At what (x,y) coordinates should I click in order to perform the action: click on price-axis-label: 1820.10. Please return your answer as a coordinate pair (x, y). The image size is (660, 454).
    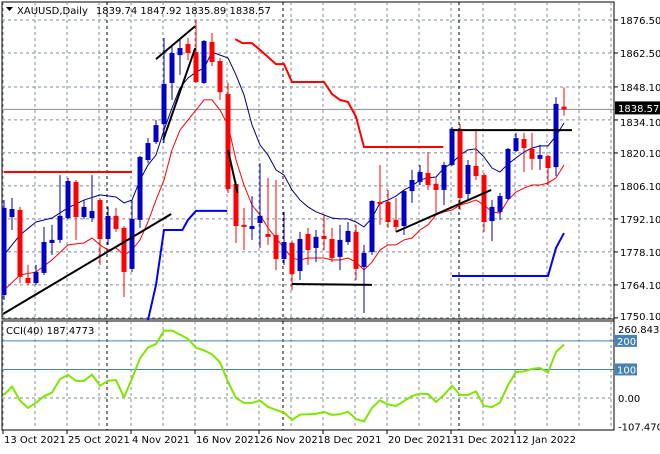
    Looking at the image, I should click on (640, 154).